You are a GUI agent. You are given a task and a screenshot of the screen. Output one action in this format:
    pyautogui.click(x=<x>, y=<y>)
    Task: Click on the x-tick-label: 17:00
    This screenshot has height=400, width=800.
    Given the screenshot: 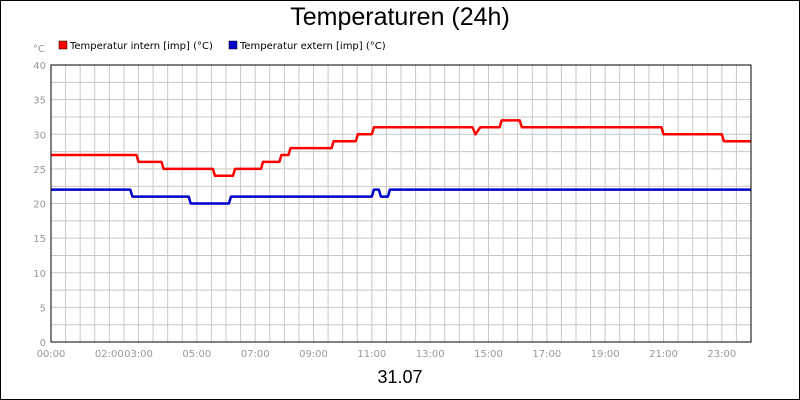 What is the action you would take?
    pyautogui.click(x=546, y=354)
    